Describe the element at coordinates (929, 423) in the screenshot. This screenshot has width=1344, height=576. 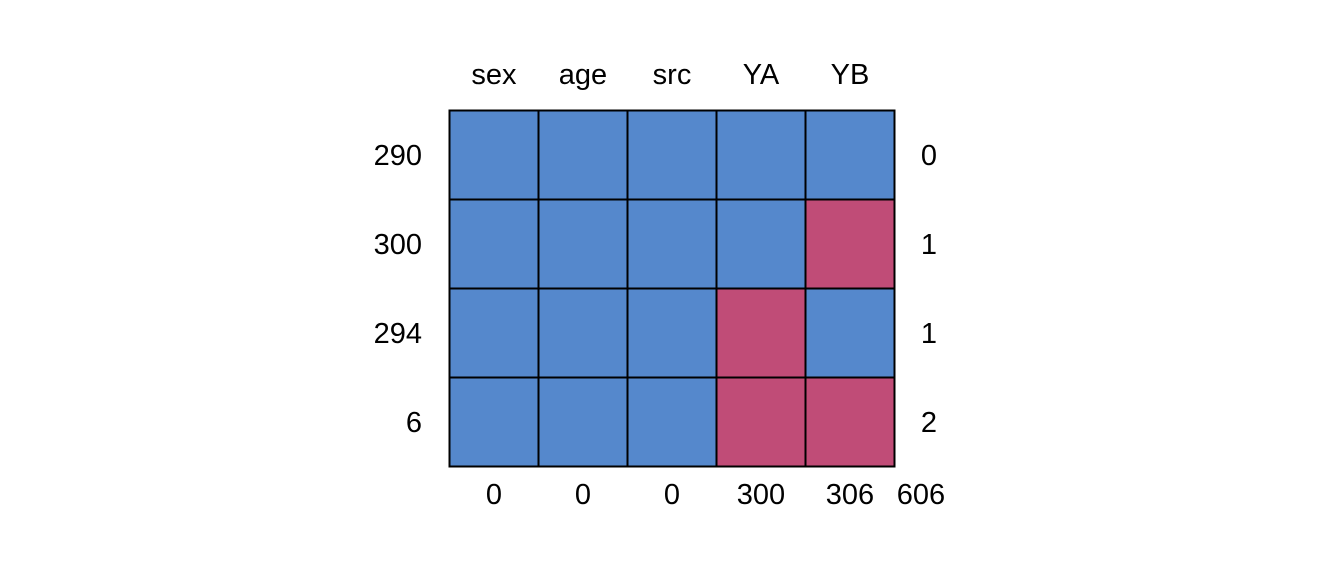
I see `row-missing-count-label: 2` at that location.